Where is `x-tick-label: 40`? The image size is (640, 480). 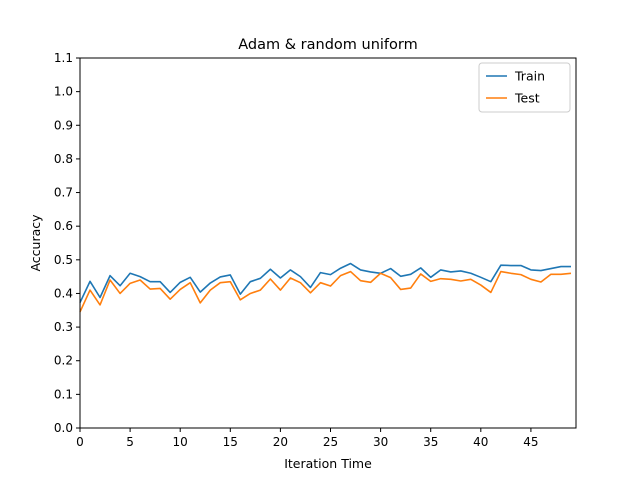 x-tick-label: 40 is located at coordinates (480, 442).